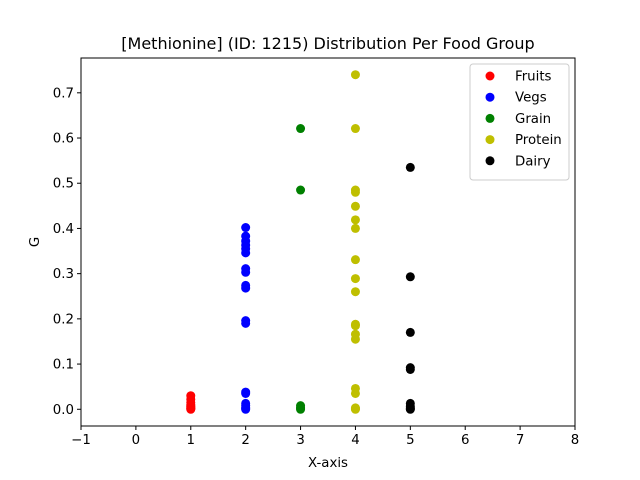  I want to click on x-tick-label: 5, so click(410, 440).